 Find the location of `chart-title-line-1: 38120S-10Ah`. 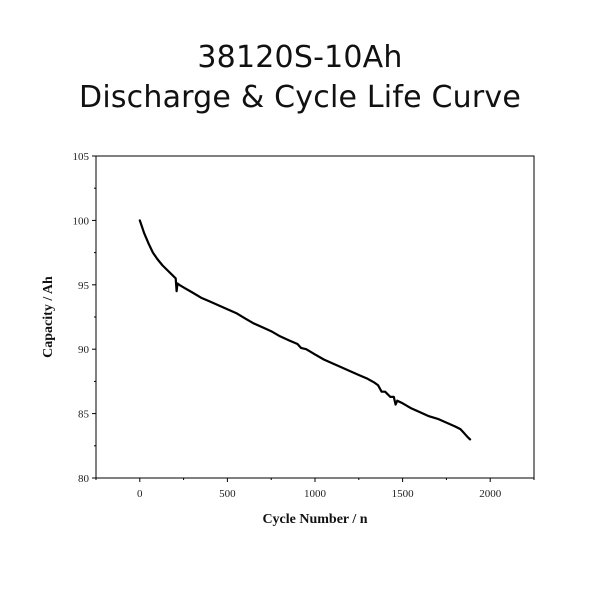

chart-title-line-1: 38120S-10Ah is located at coordinates (300, 57).